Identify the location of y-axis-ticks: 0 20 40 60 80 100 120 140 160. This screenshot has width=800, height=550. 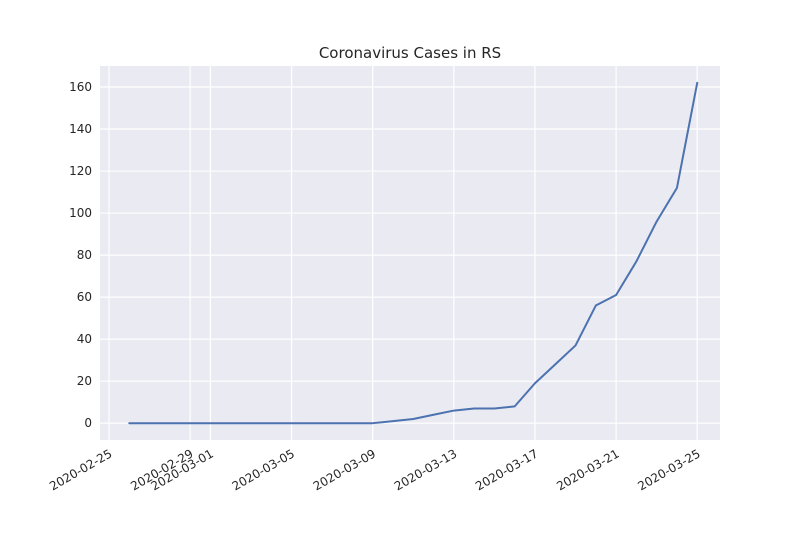
(80, 255).